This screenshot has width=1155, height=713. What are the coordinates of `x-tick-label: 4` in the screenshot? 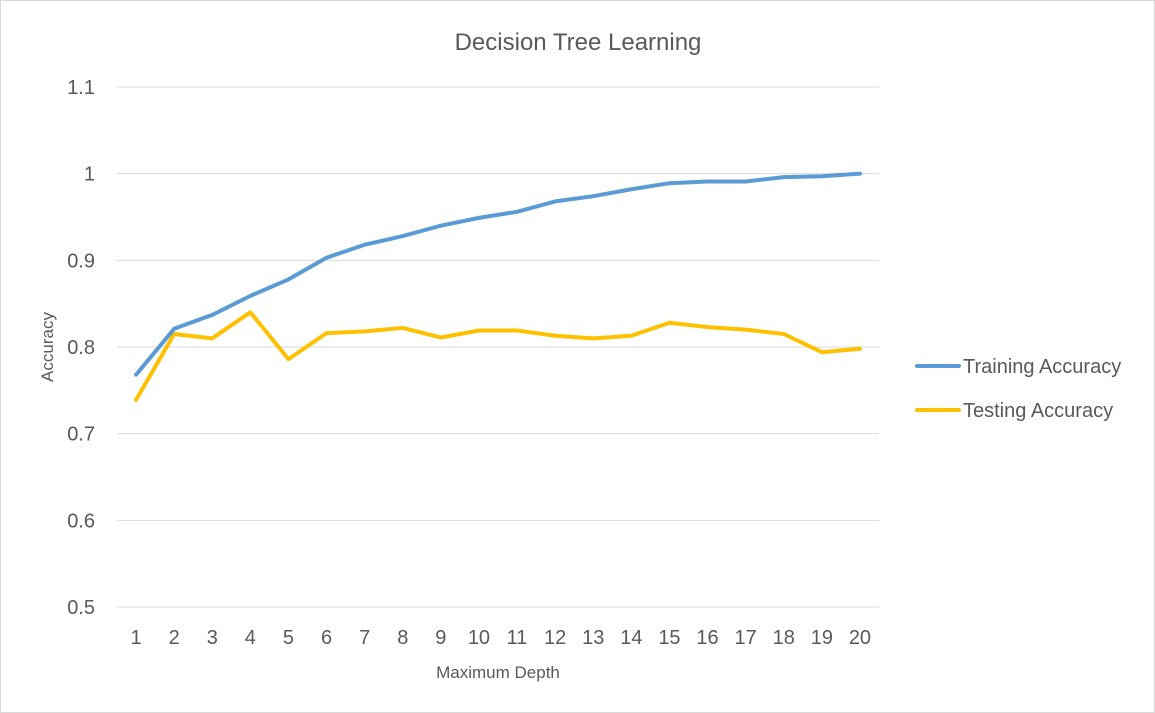 It's located at (250, 638).